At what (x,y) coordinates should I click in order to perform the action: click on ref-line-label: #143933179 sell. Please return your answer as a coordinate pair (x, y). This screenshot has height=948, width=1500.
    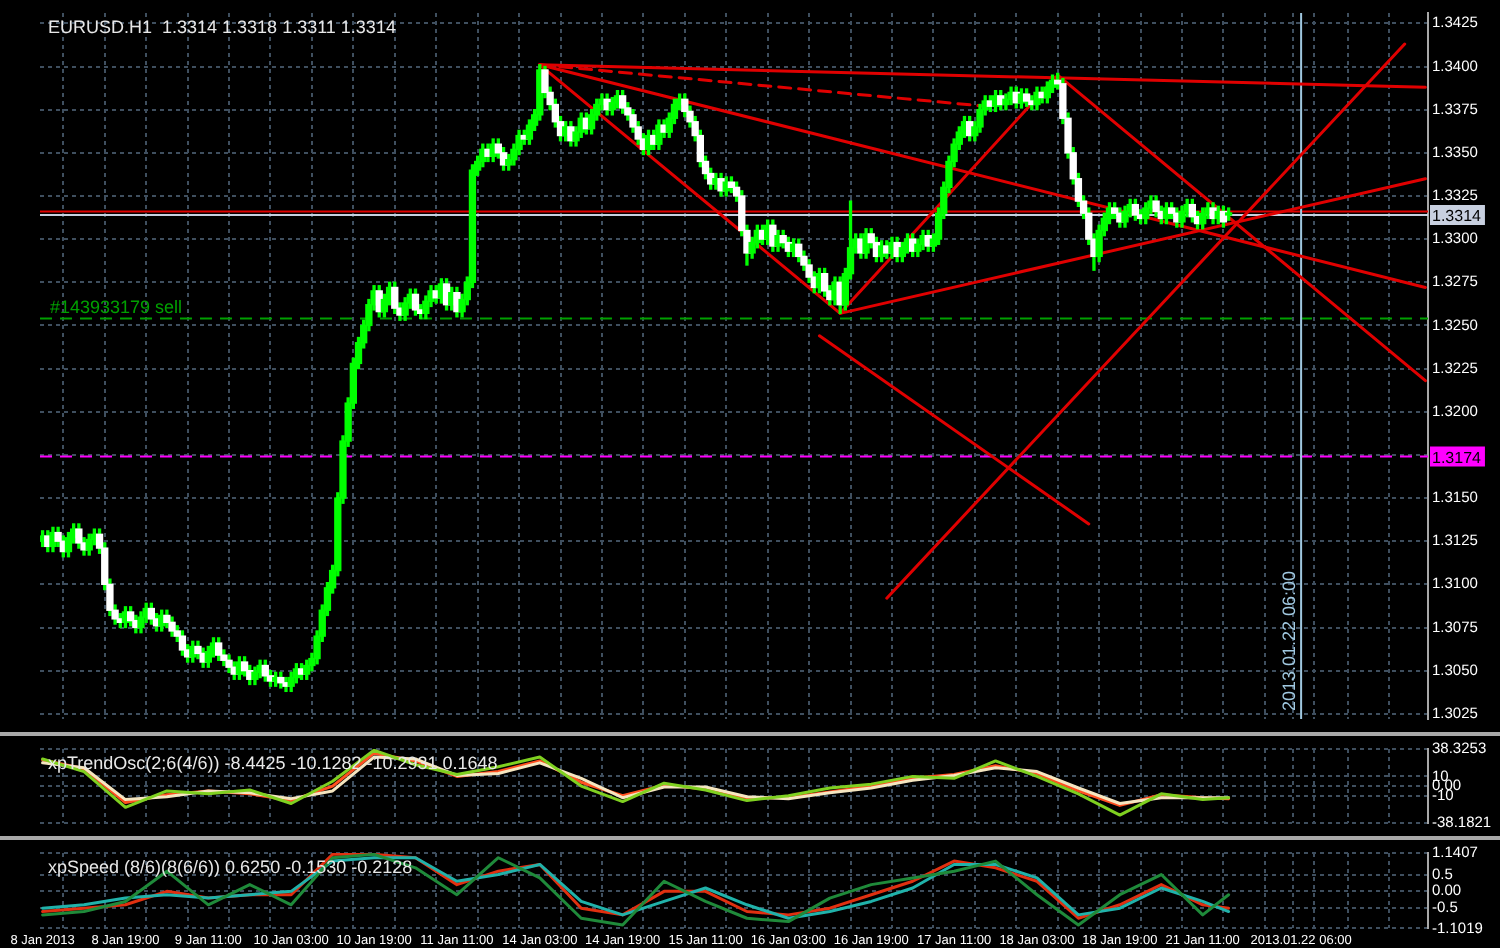
    Looking at the image, I should click on (116, 306).